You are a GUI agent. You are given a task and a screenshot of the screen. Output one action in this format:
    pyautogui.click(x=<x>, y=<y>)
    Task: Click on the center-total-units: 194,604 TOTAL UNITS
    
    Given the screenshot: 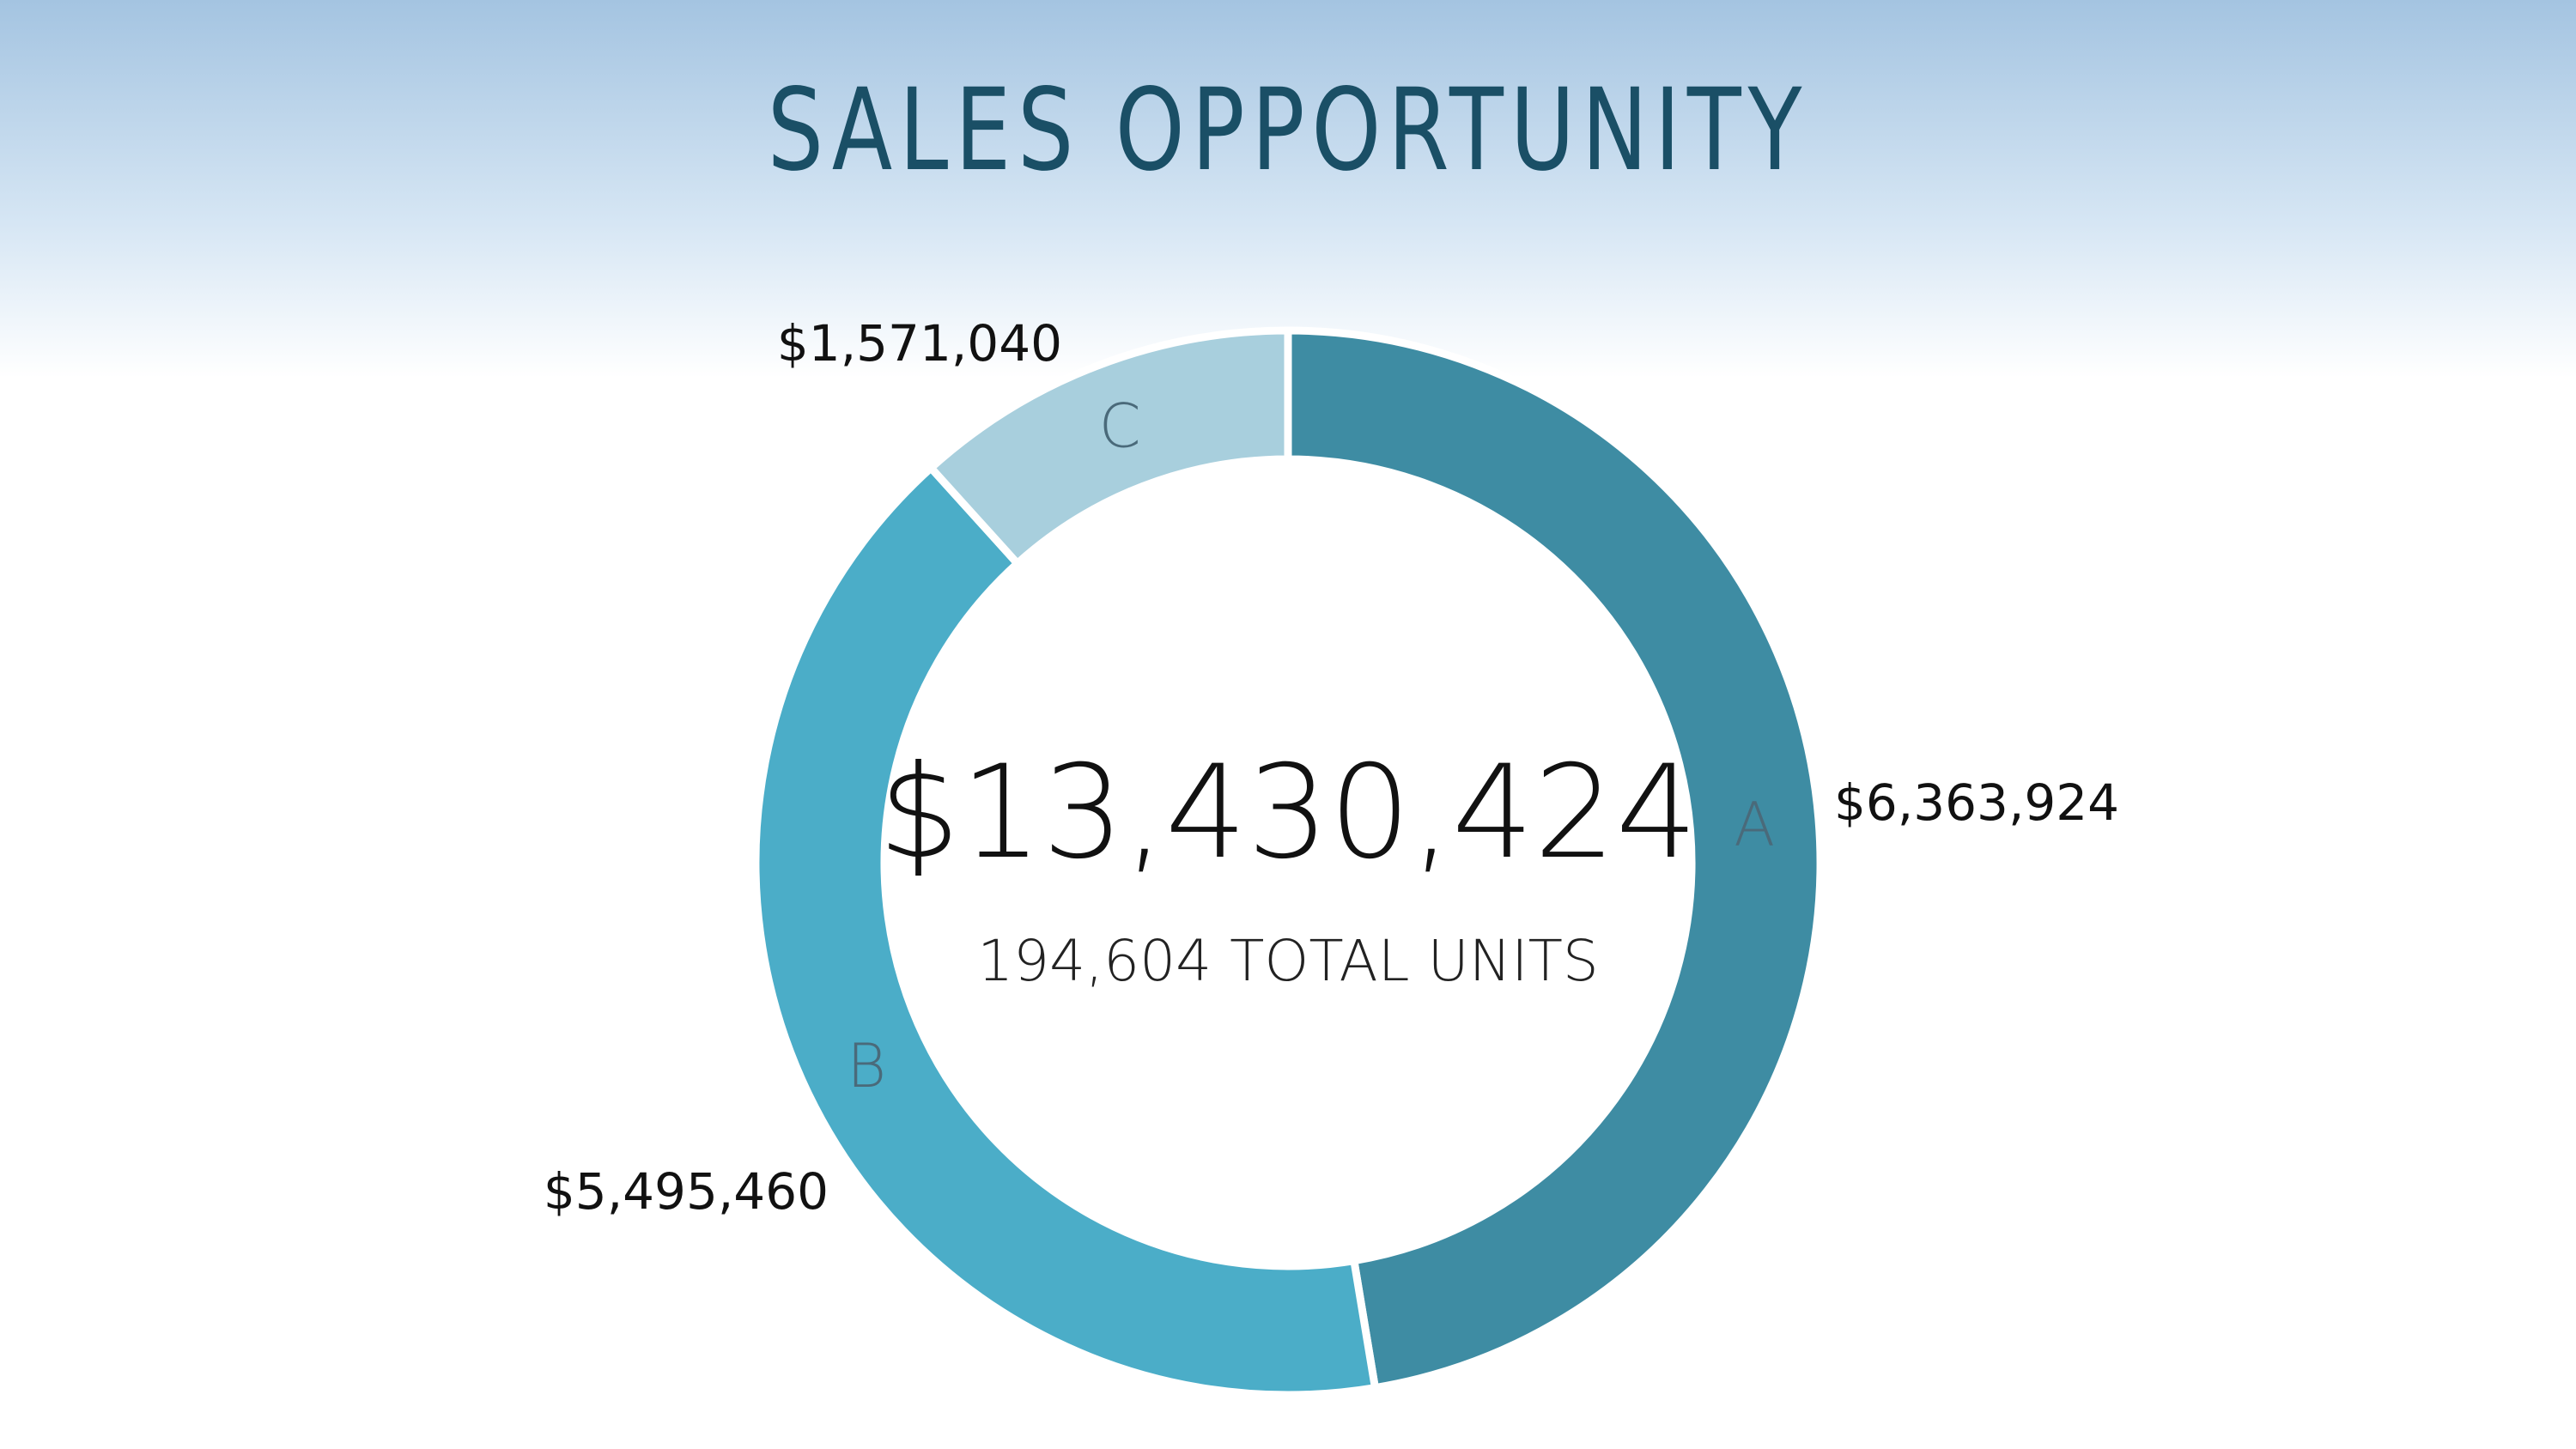 What is the action you would take?
    pyautogui.click(x=1288, y=961)
    